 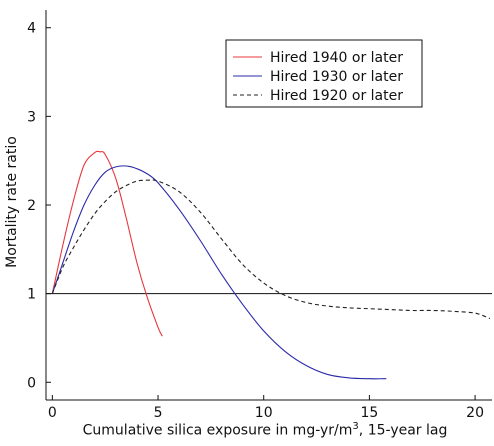 I want to click on y-tick-label: 2, so click(x=31, y=206).